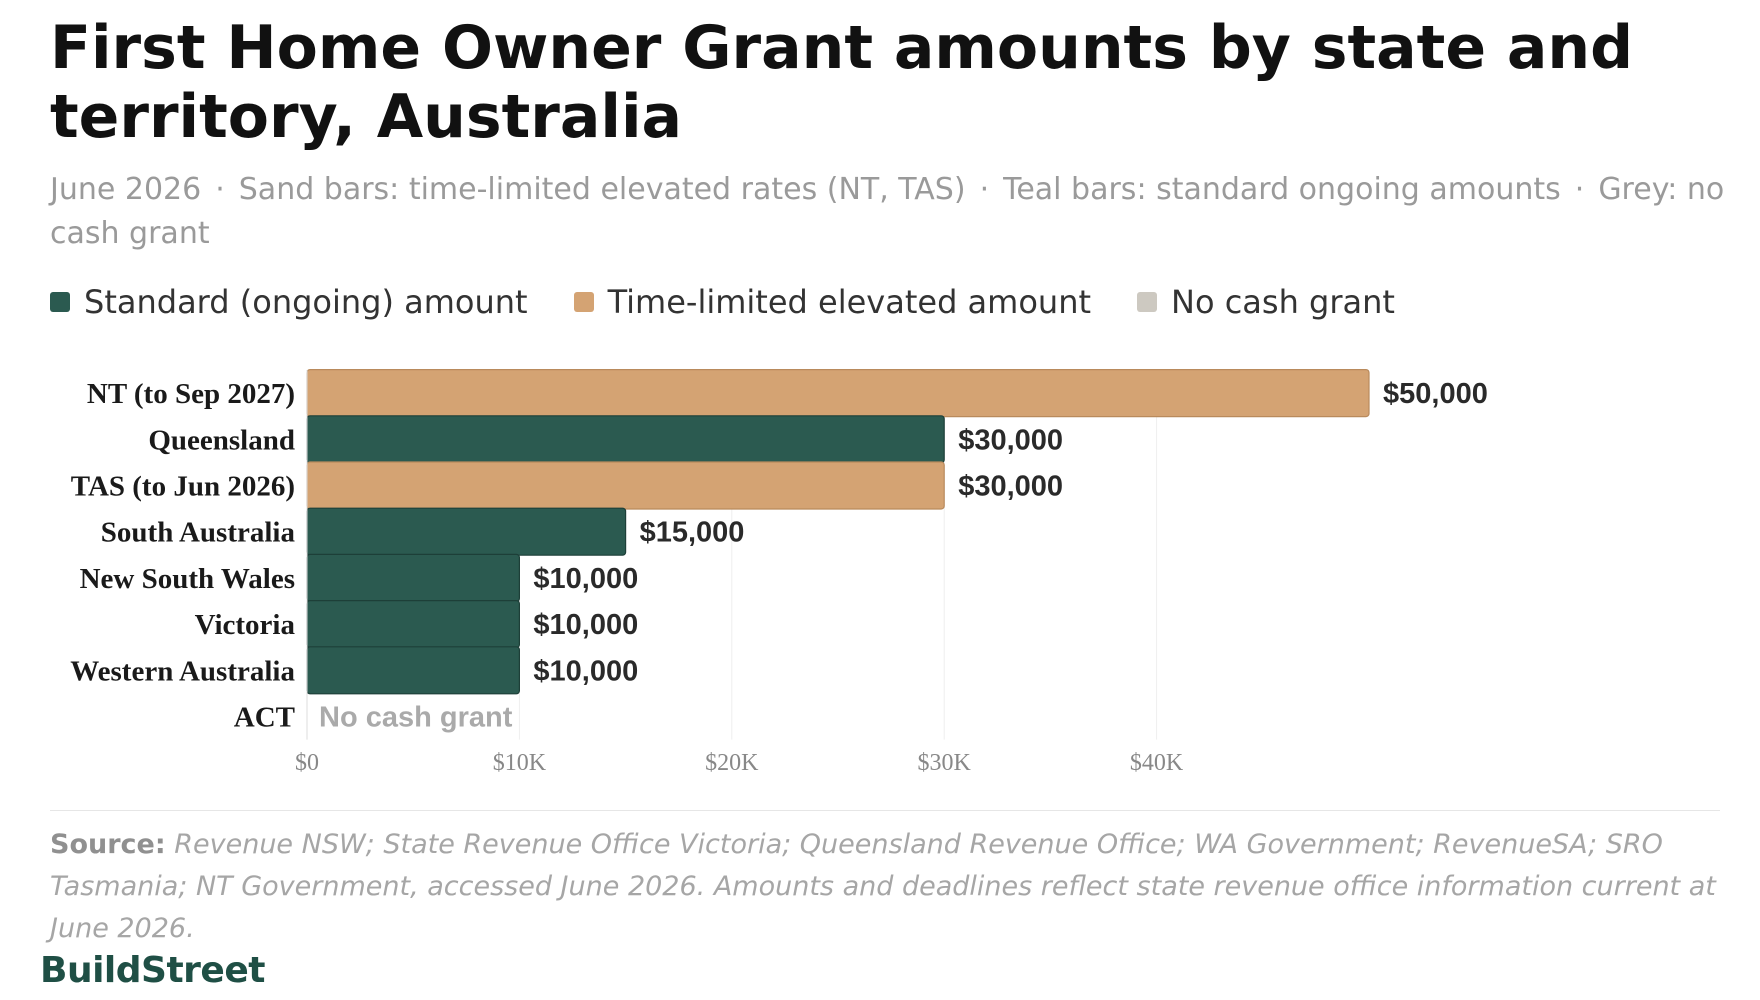 The width and height of the screenshot is (1760, 1000). Describe the element at coordinates (585, 579) in the screenshot. I see `data-label-new-south-wales: $10,000` at that location.